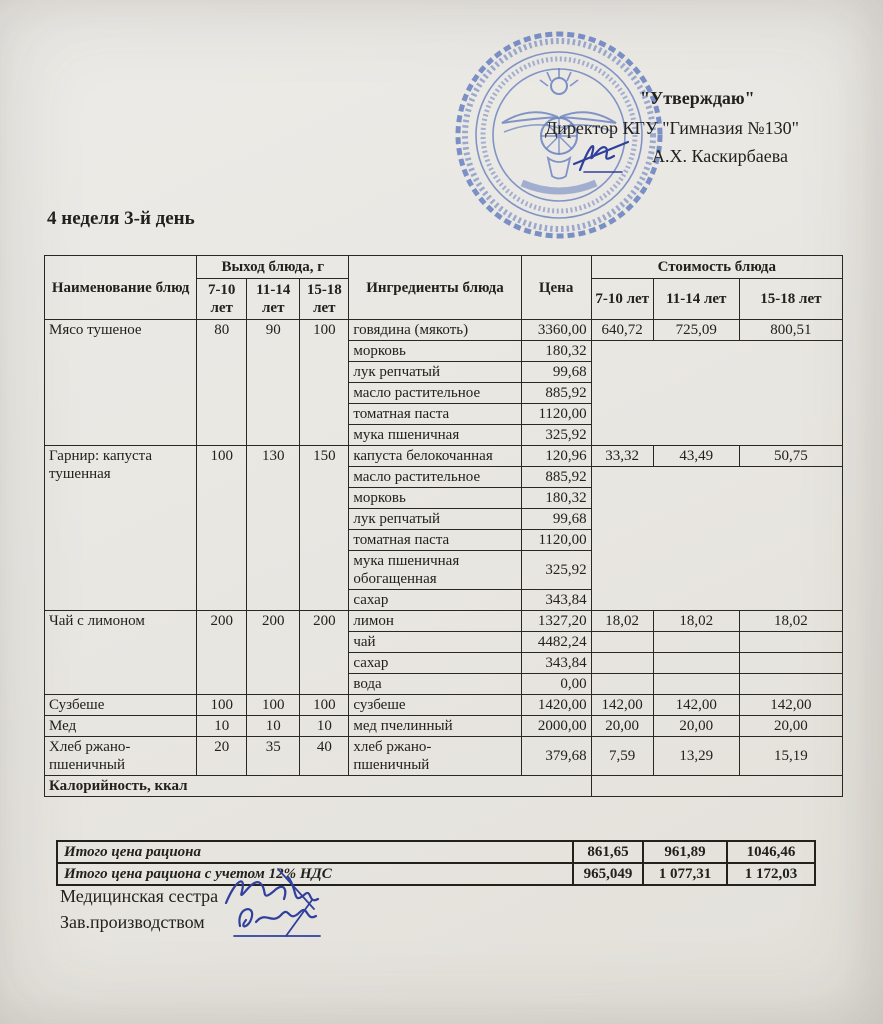 This screenshot has height=1024, width=883. What do you see at coordinates (277, 918) in the screenshot?
I see `production-signature` at bounding box center [277, 918].